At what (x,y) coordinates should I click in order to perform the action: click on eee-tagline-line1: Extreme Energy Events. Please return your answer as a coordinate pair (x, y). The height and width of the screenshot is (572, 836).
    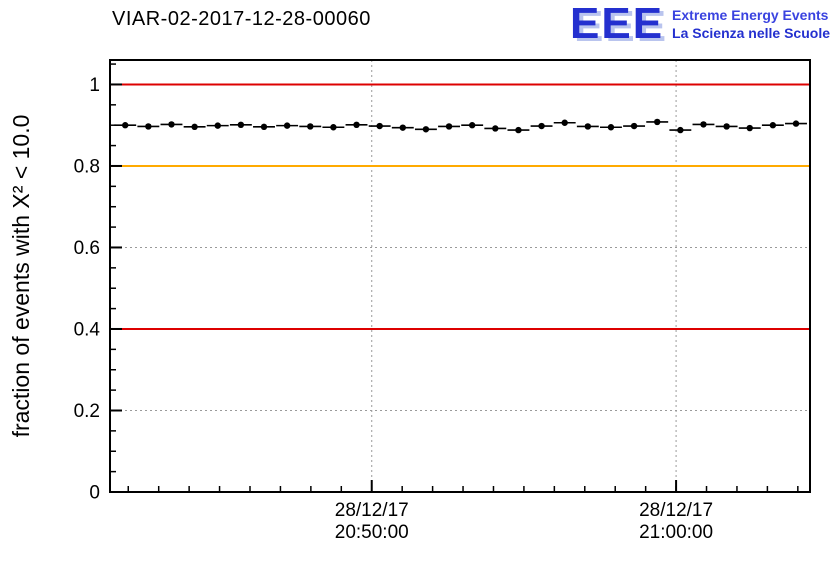
    Looking at the image, I should click on (750, 15).